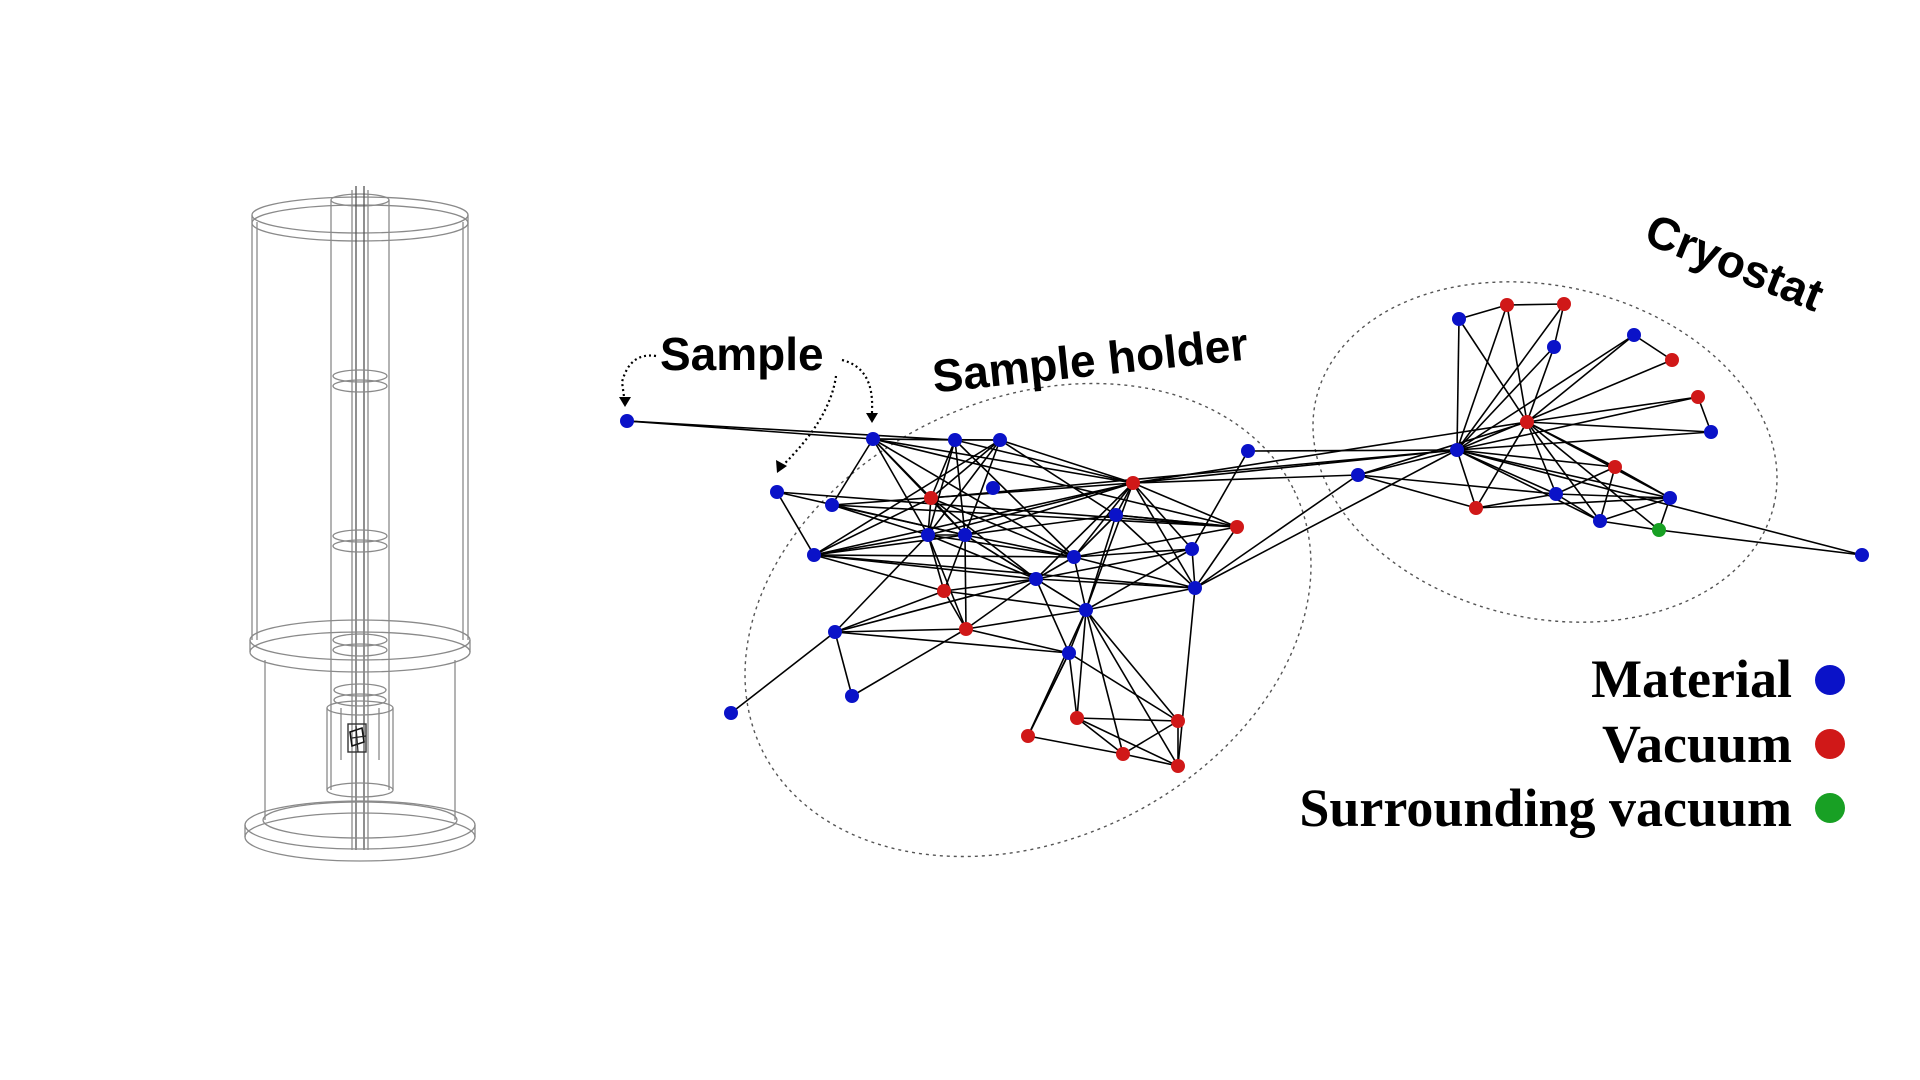 The height and width of the screenshot is (1080, 1920). I want to click on legend-vacuum-label: Vacuum, so click(1697, 744).